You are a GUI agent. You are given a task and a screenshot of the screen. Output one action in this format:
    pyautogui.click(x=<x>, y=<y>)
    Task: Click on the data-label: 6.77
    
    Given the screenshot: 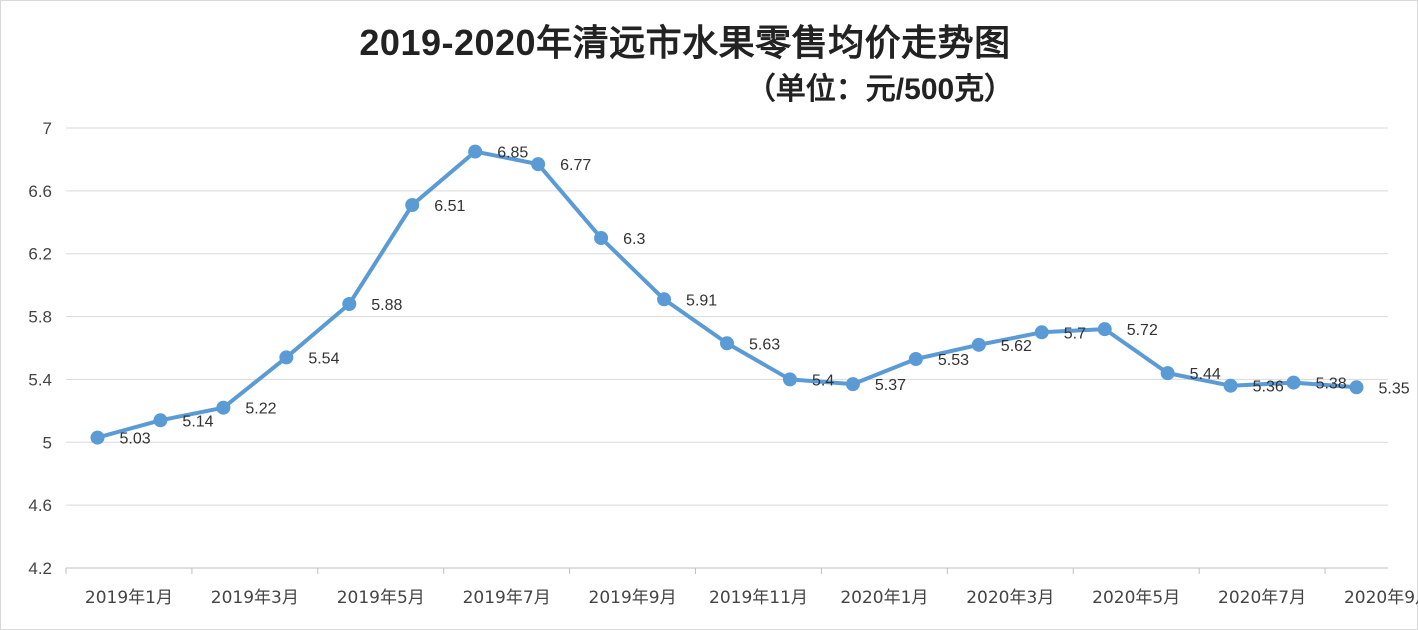 What is the action you would take?
    pyautogui.click(x=575, y=165)
    